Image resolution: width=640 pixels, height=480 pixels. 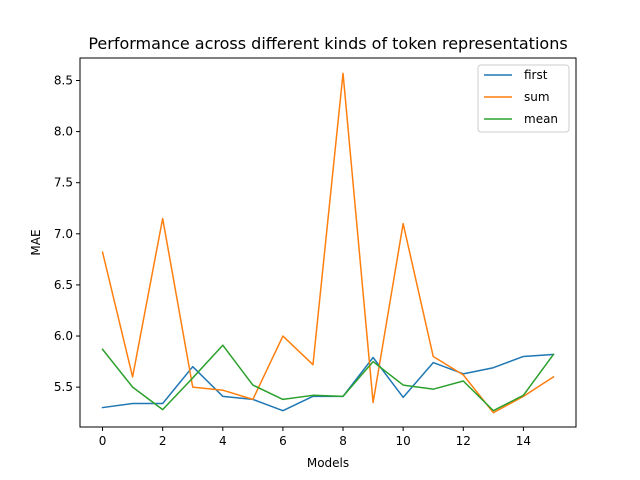 I want to click on y-tick-label: 8.0, so click(x=63, y=132).